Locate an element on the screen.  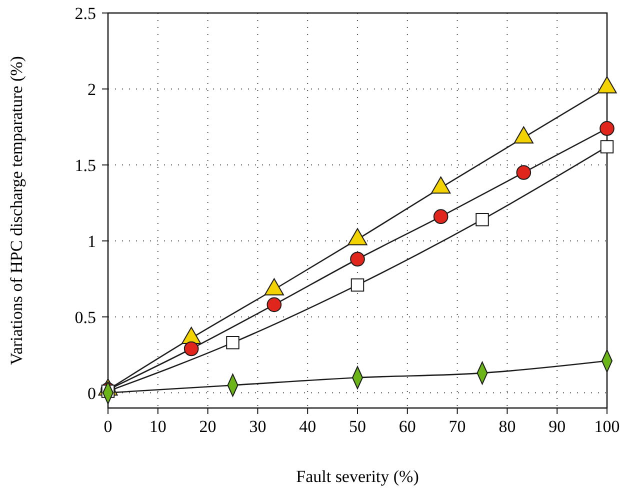
y-tick-label: 0 is located at coordinates (92, 393).